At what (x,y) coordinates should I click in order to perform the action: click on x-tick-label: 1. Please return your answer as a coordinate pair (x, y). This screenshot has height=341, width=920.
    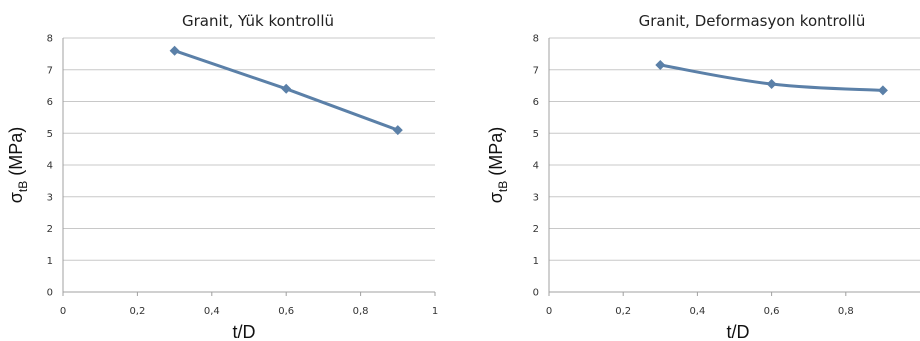
    Looking at the image, I should click on (435, 311).